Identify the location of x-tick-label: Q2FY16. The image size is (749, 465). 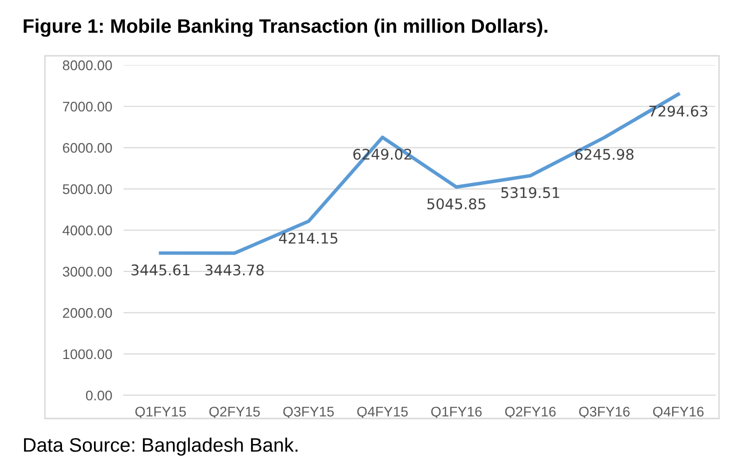
(530, 413).